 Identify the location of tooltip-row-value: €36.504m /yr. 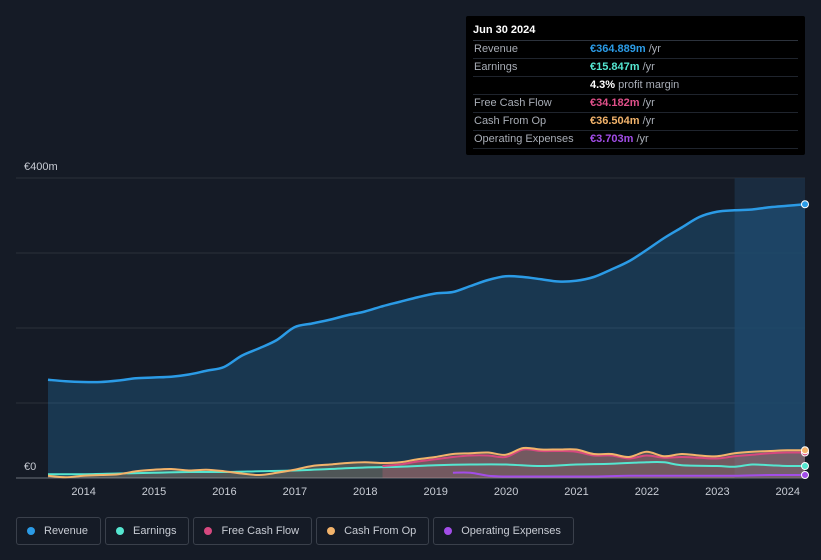
(622, 121).